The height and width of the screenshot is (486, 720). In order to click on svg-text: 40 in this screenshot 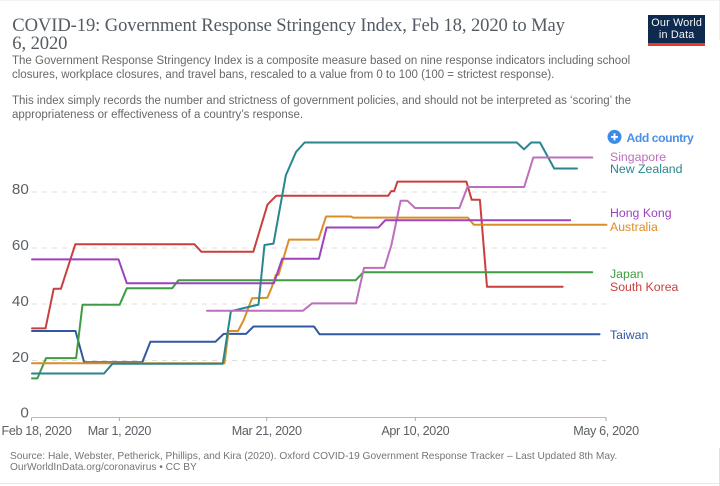, I will do `click(20, 301)`.